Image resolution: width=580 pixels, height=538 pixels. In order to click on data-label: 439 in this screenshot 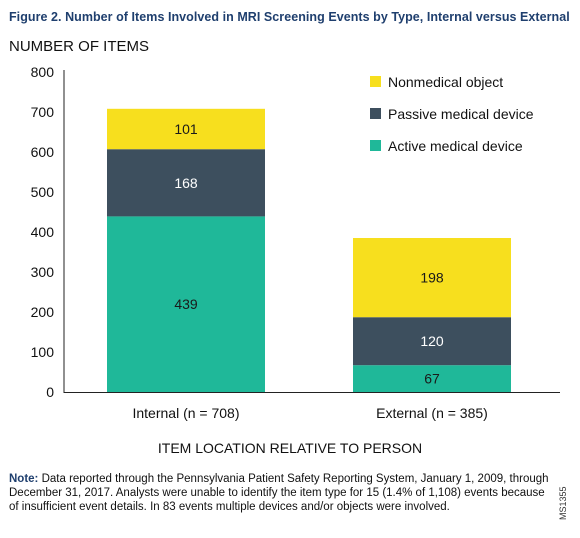, I will do `click(186, 304)`.